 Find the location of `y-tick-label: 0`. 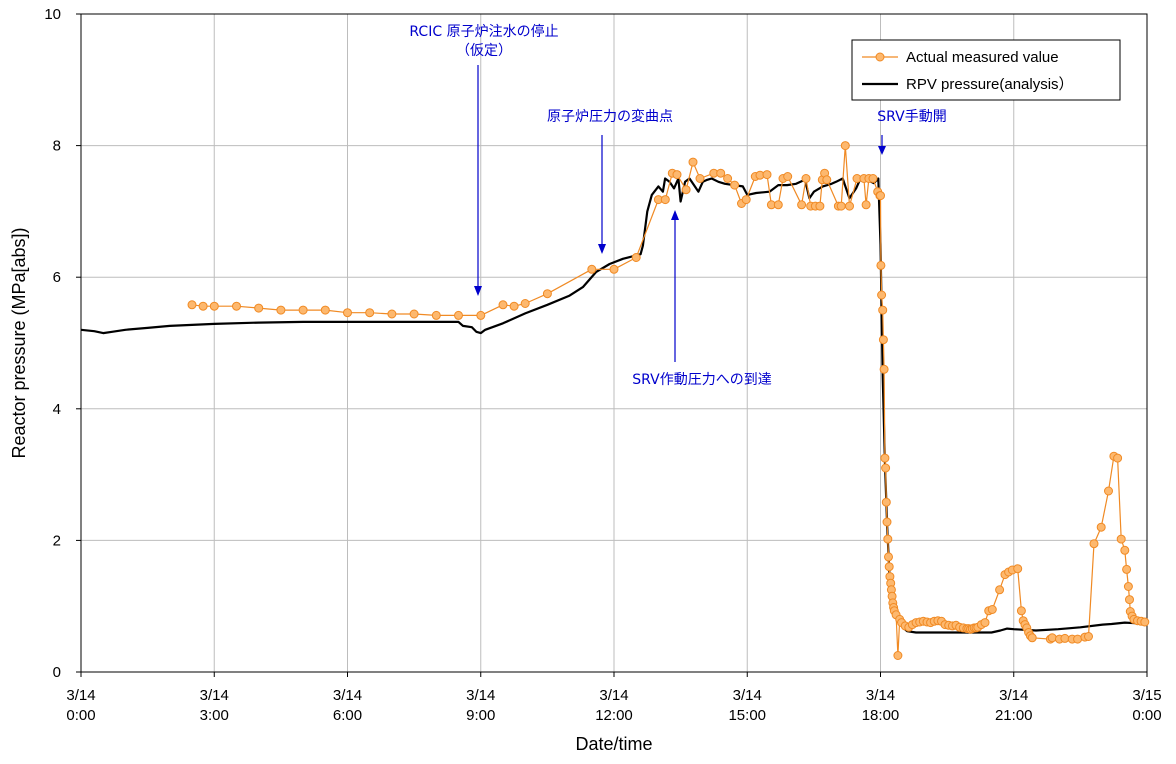

y-tick-label: 0 is located at coordinates (57, 672).